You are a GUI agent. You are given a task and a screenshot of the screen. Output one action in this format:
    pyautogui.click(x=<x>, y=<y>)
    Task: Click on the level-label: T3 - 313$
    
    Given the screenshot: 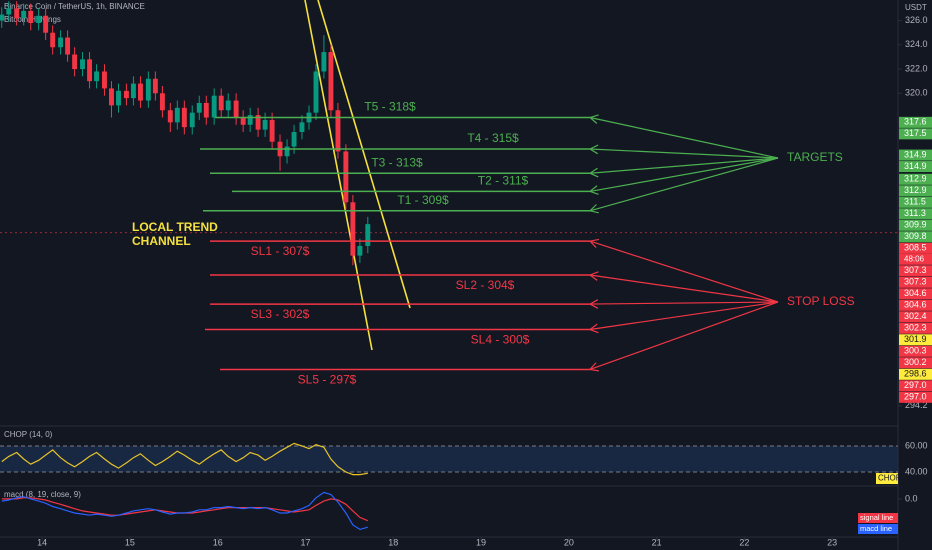 What is the action you would take?
    pyautogui.click(x=397, y=162)
    